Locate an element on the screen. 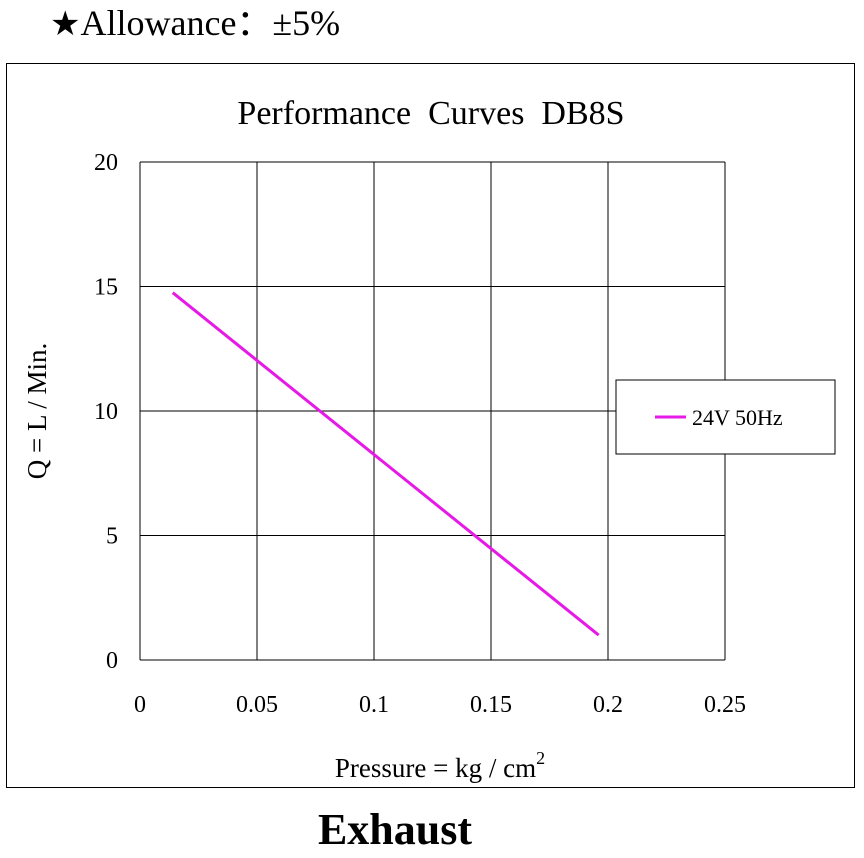  y-tick-label: 5 is located at coordinates (112, 537).